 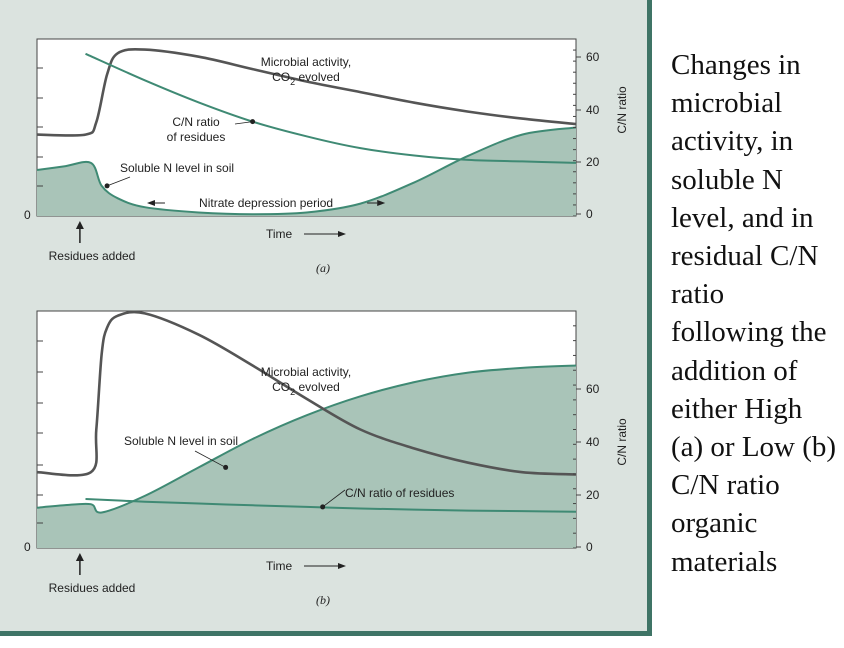 I want to click on panel-label: (a), so click(x=323, y=268).